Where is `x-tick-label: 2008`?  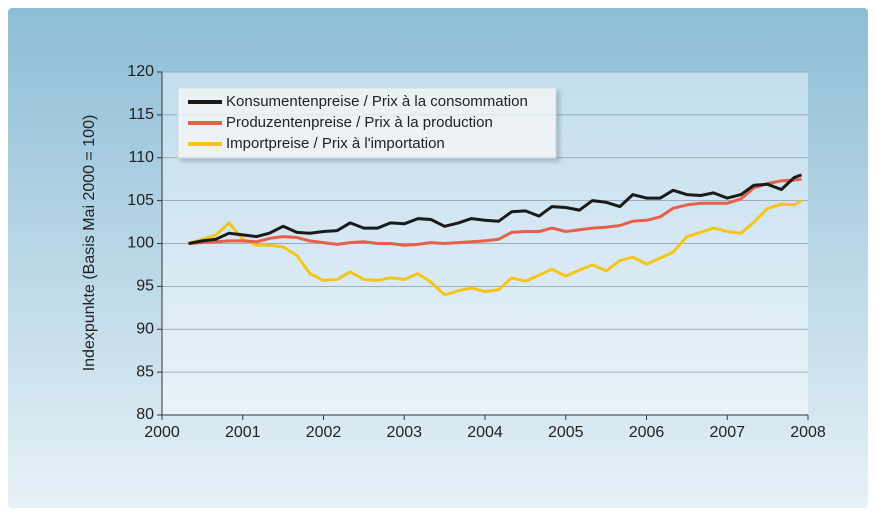 x-tick-label: 2008 is located at coordinates (808, 432).